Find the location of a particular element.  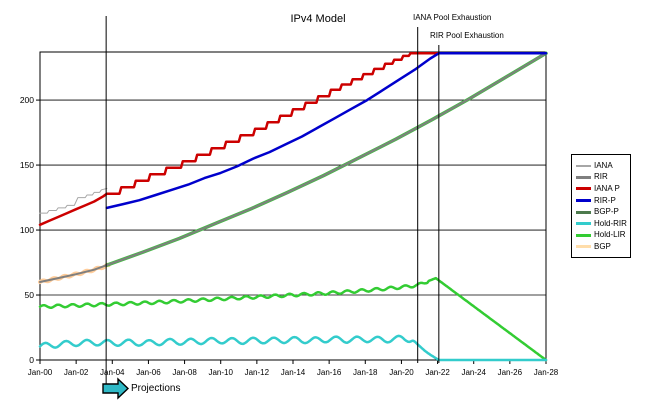

x-tick-label: Jan-24 is located at coordinates (473, 372).